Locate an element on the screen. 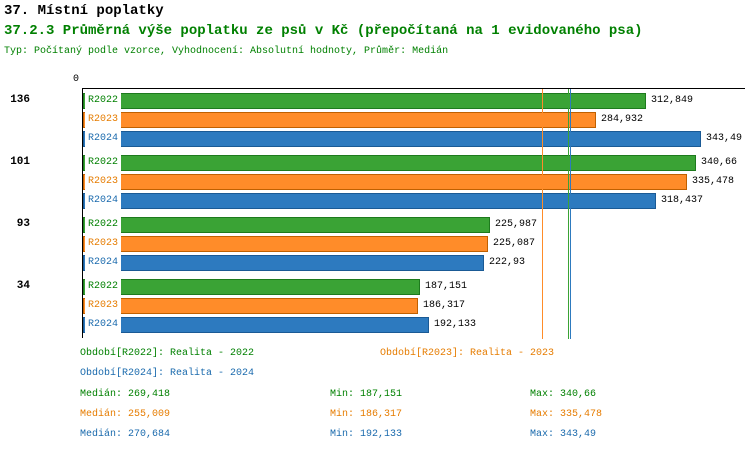 The image size is (750, 452). group-label: 34 is located at coordinates (23, 286).